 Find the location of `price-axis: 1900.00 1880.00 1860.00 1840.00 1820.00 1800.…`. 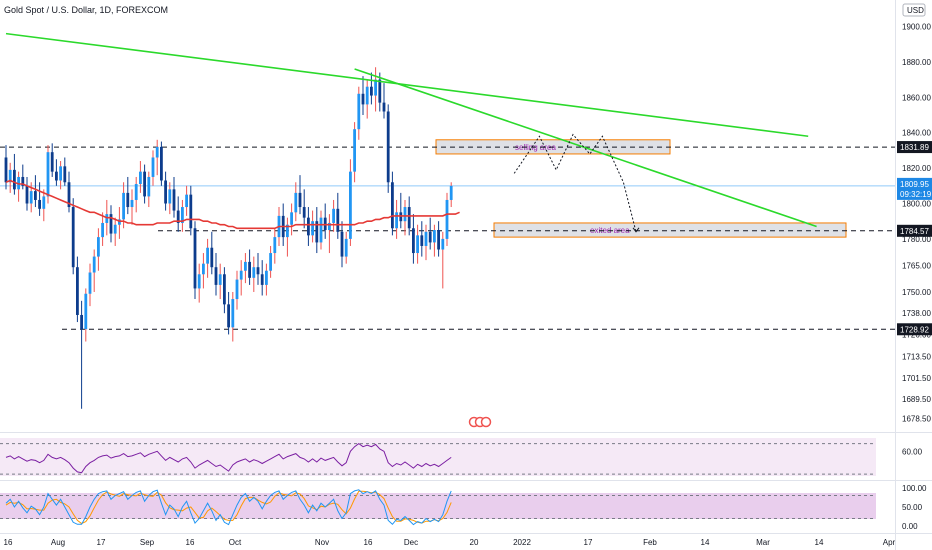

price-axis: 1900.00 1880.00 1860.00 1840.00 1820.00 1800.… is located at coordinates (916, 277).